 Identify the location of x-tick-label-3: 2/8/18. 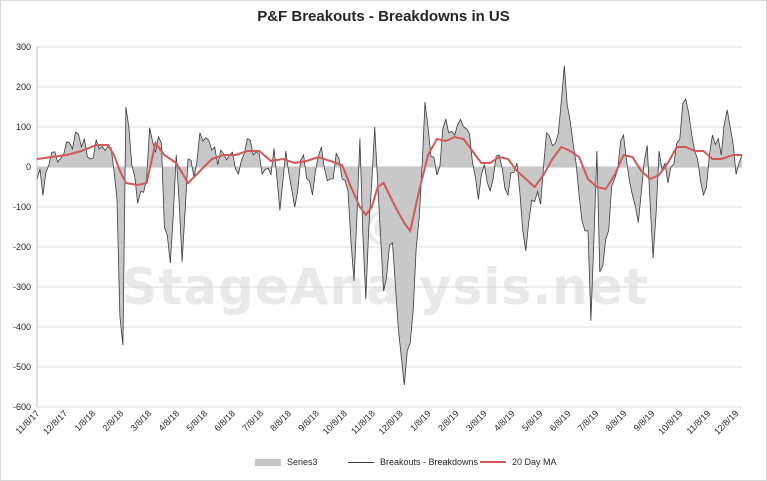
(113, 420).